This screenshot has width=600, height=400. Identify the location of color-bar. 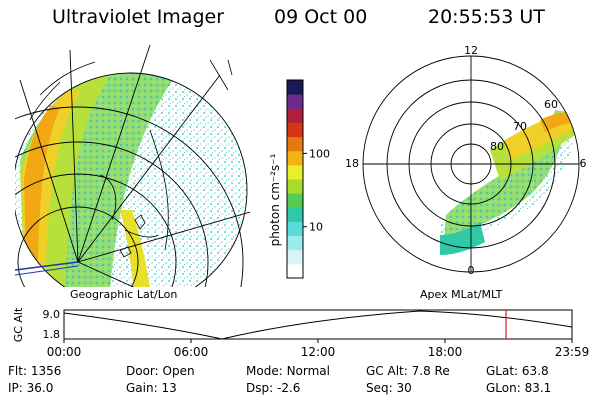
(295, 179).